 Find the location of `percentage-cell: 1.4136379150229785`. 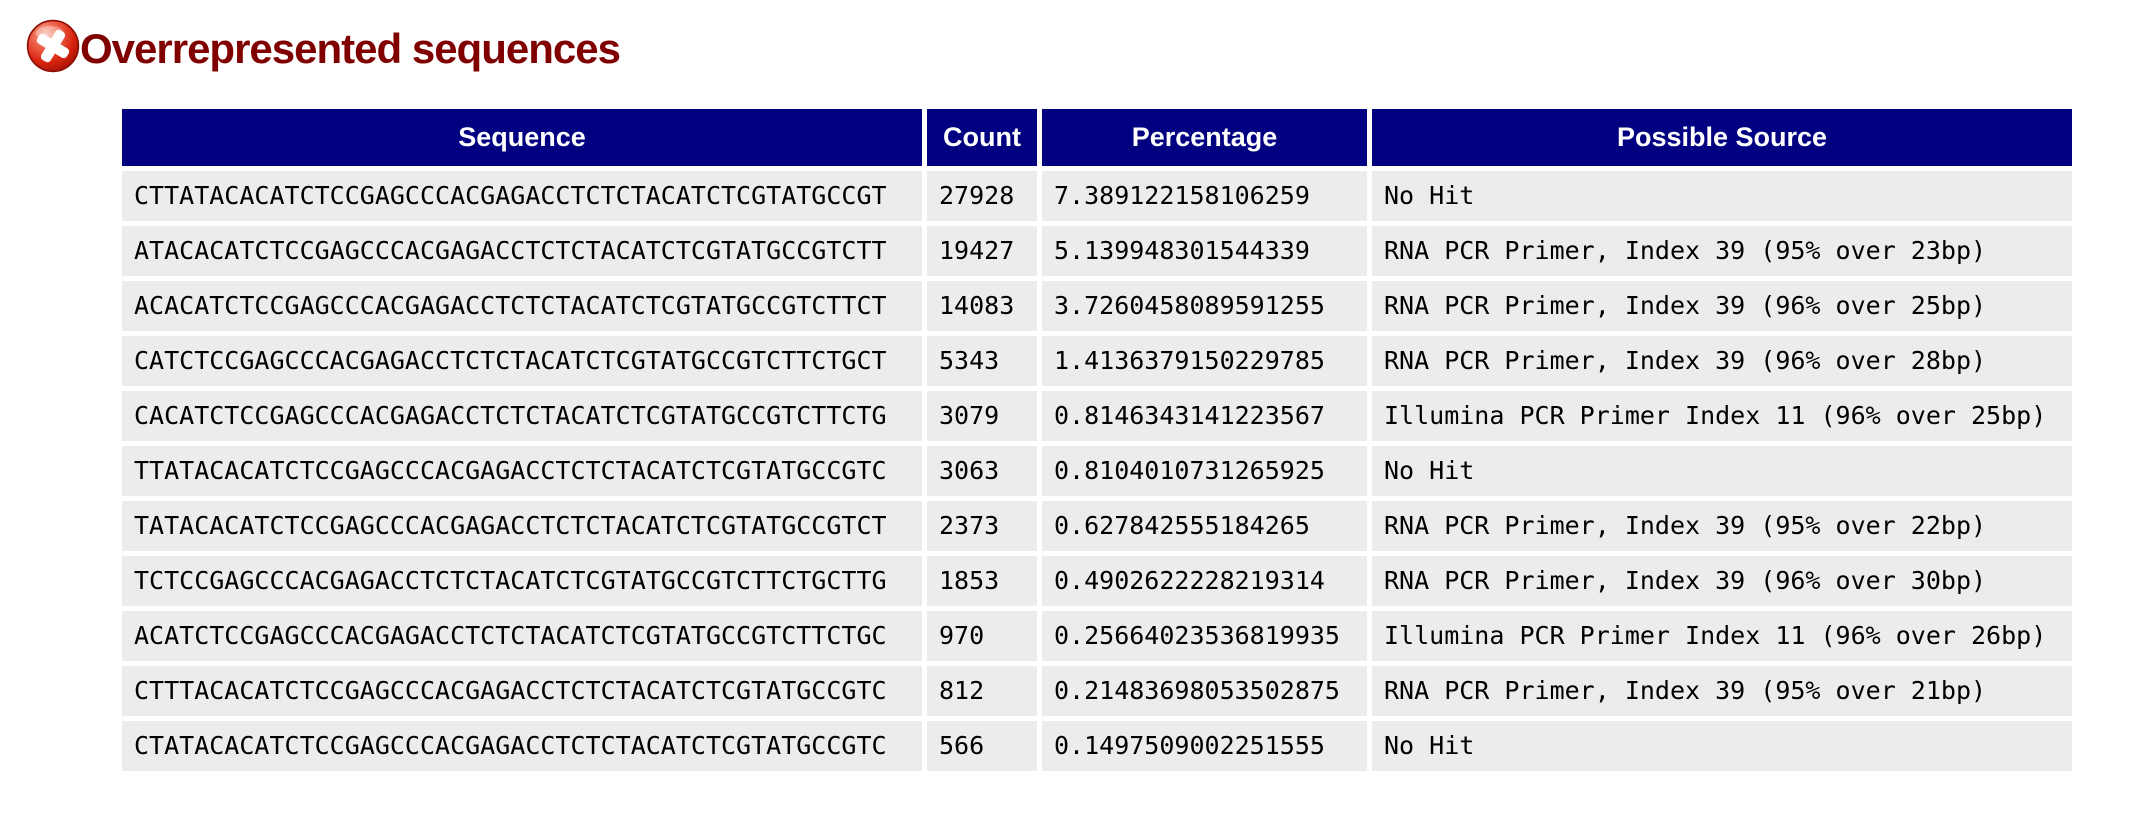

percentage-cell: 1.4136379150229785 is located at coordinates (1204, 361).